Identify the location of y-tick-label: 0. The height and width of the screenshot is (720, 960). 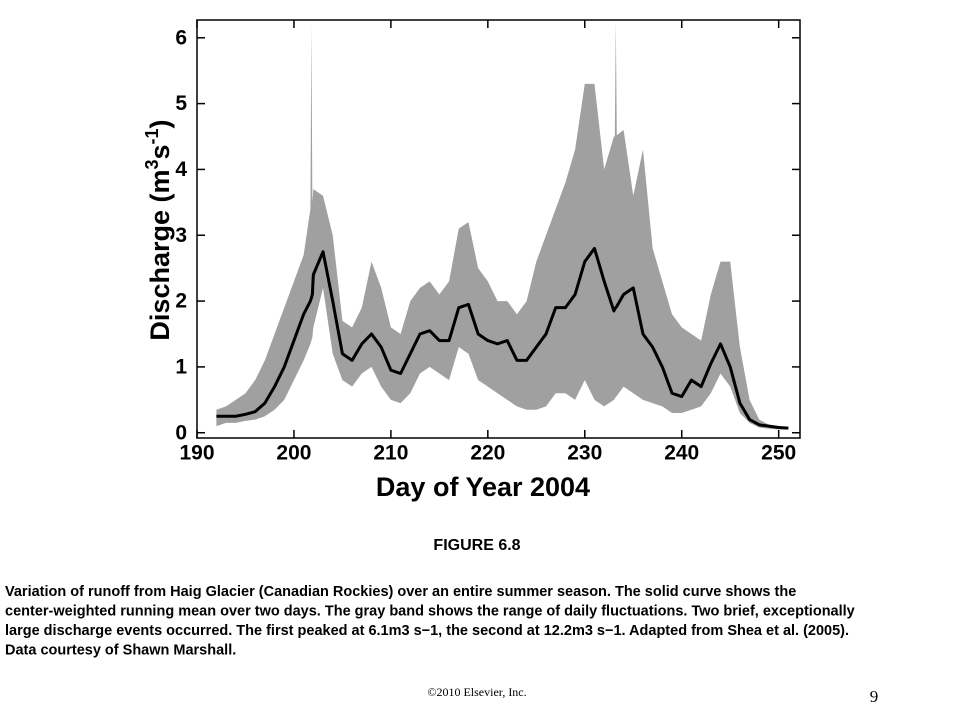
(181, 432).